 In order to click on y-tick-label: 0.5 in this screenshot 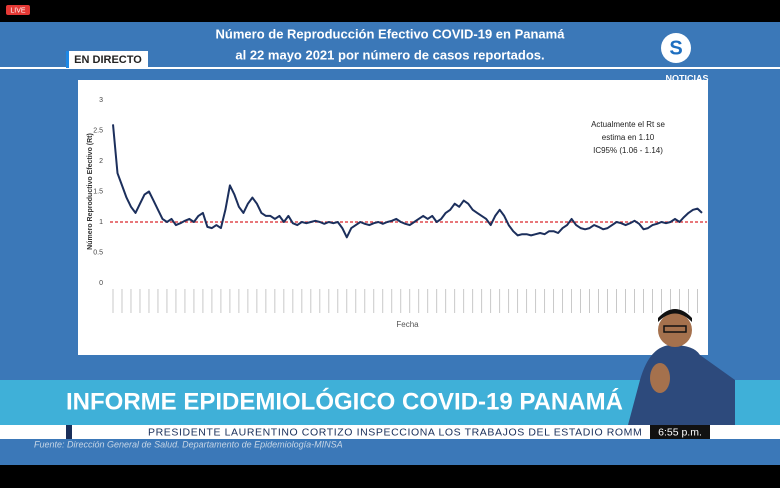, I will do `click(98, 252)`.